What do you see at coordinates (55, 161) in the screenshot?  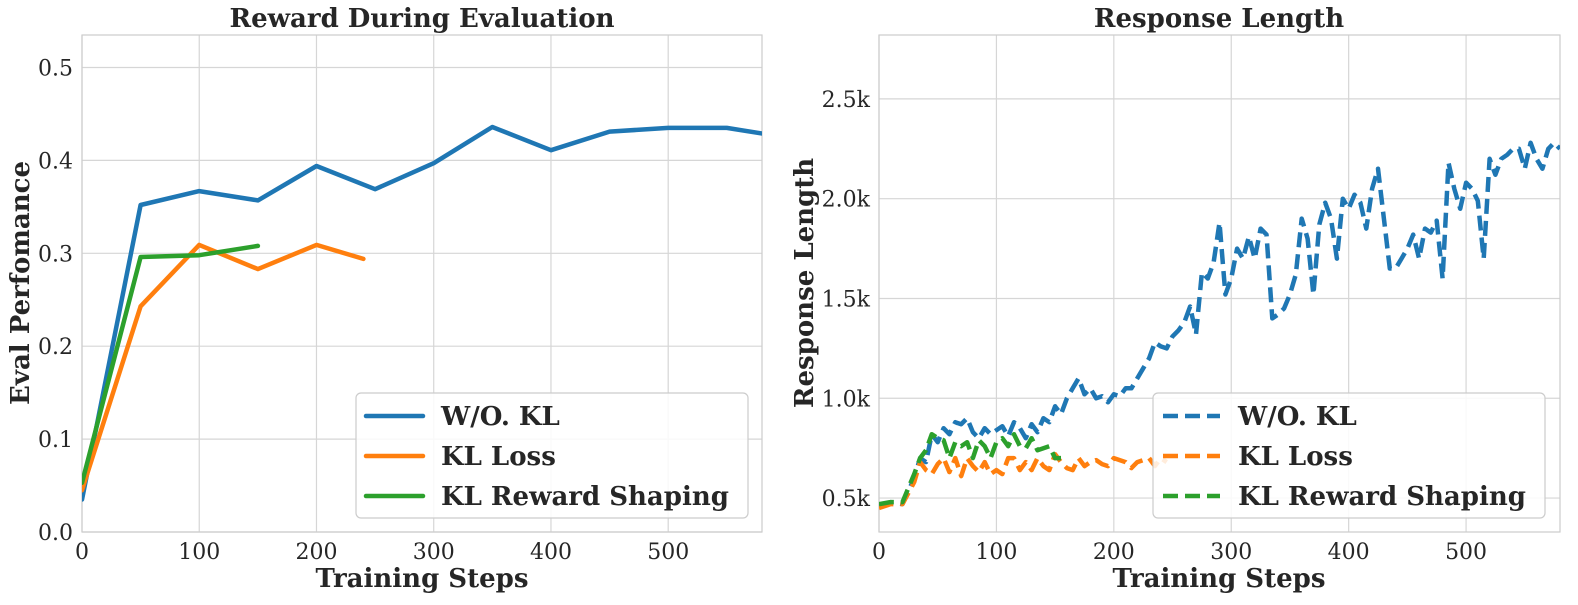 I see `reward-ytick-label: 0.4` at bounding box center [55, 161].